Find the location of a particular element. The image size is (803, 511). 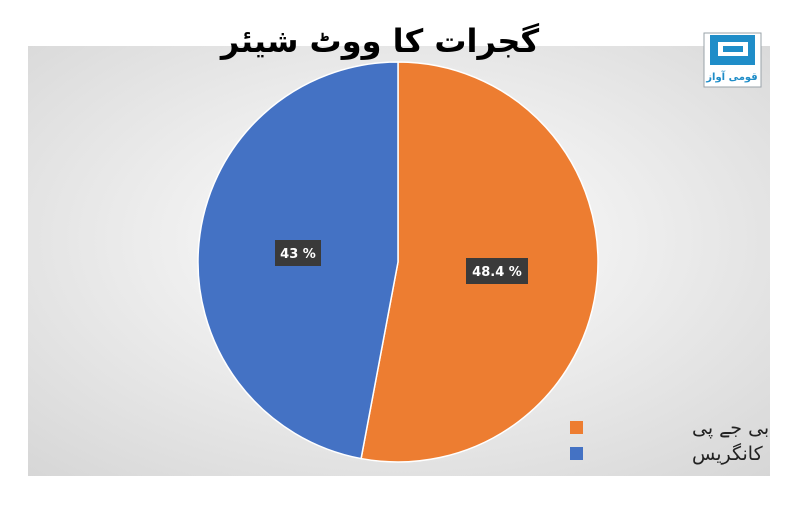

data-label-1: 48.4 % is located at coordinates (497, 272).